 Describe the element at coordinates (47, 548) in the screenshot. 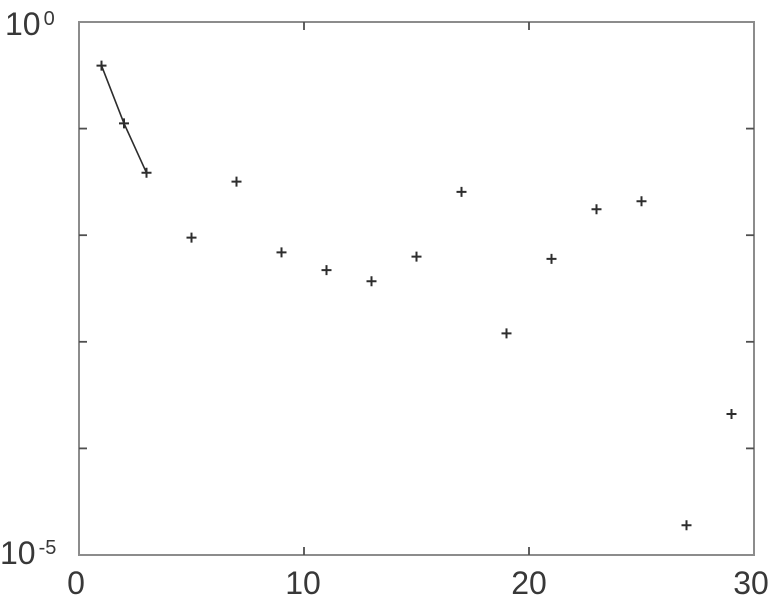

I see `y-tick-label-1e-5-exponent: -5` at that location.